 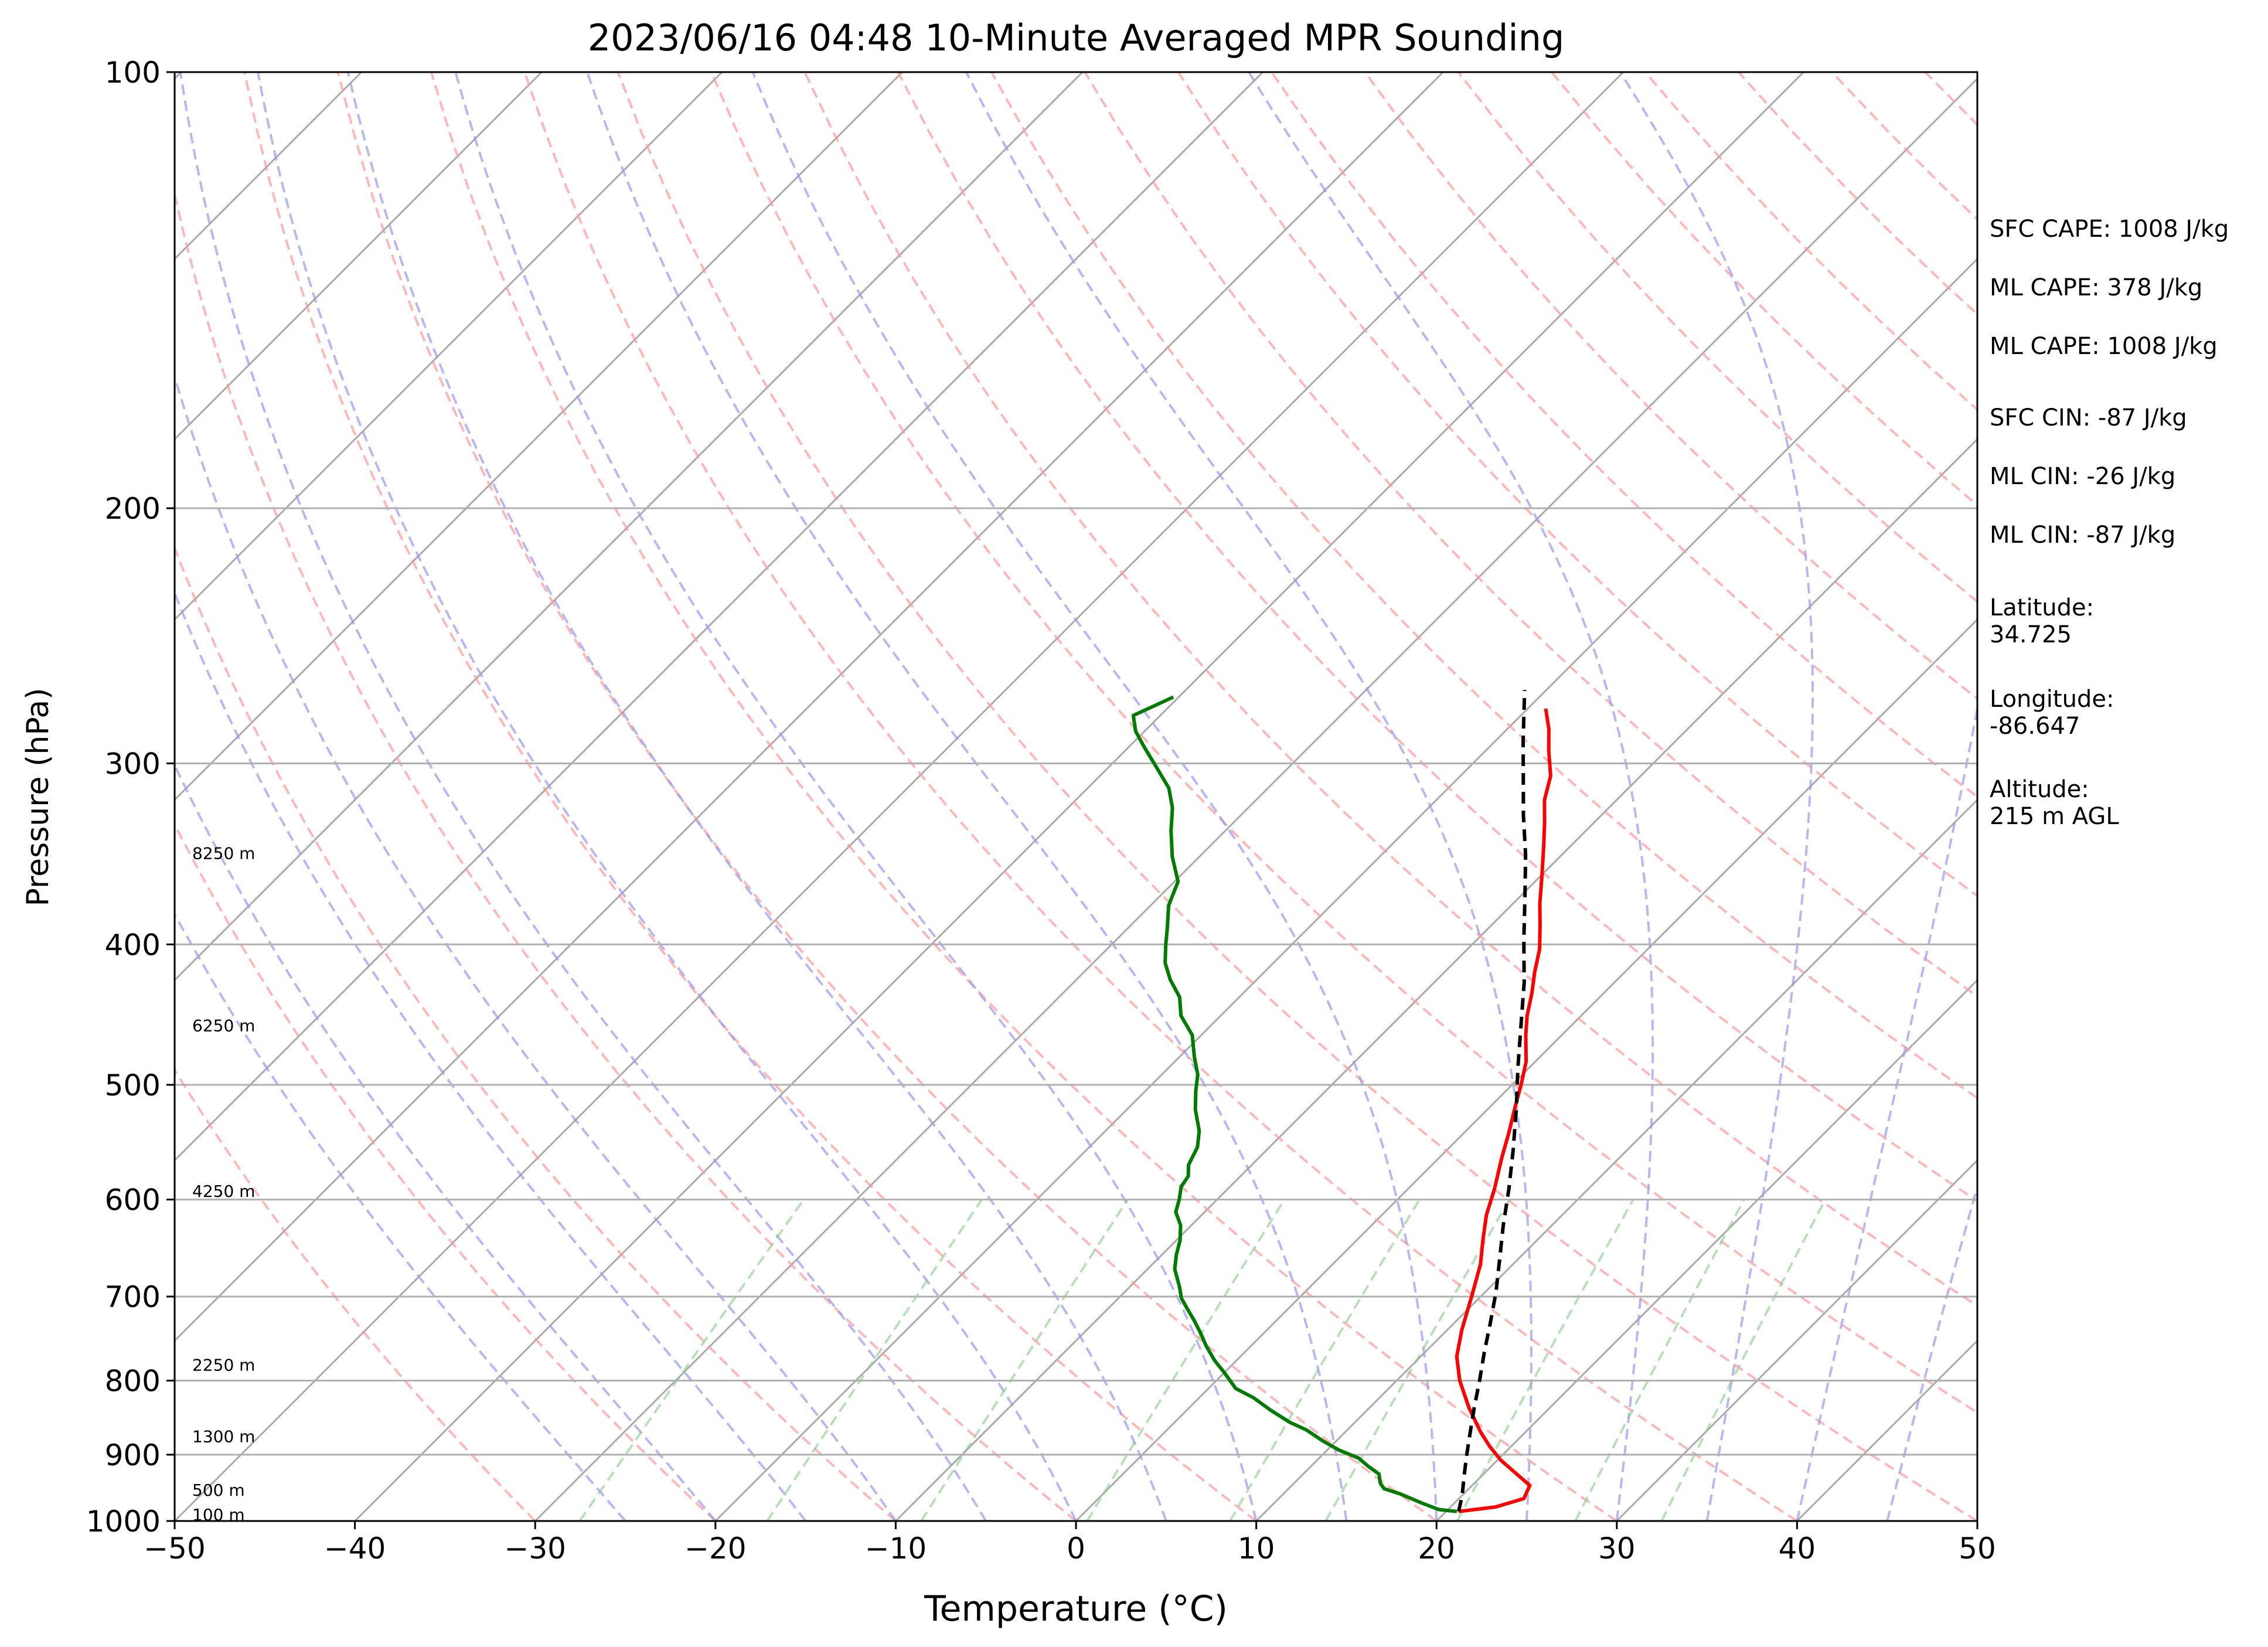 What do you see at coordinates (133, 1455) in the screenshot?
I see `y-tick-label: 900` at bounding box center [133, 1455].